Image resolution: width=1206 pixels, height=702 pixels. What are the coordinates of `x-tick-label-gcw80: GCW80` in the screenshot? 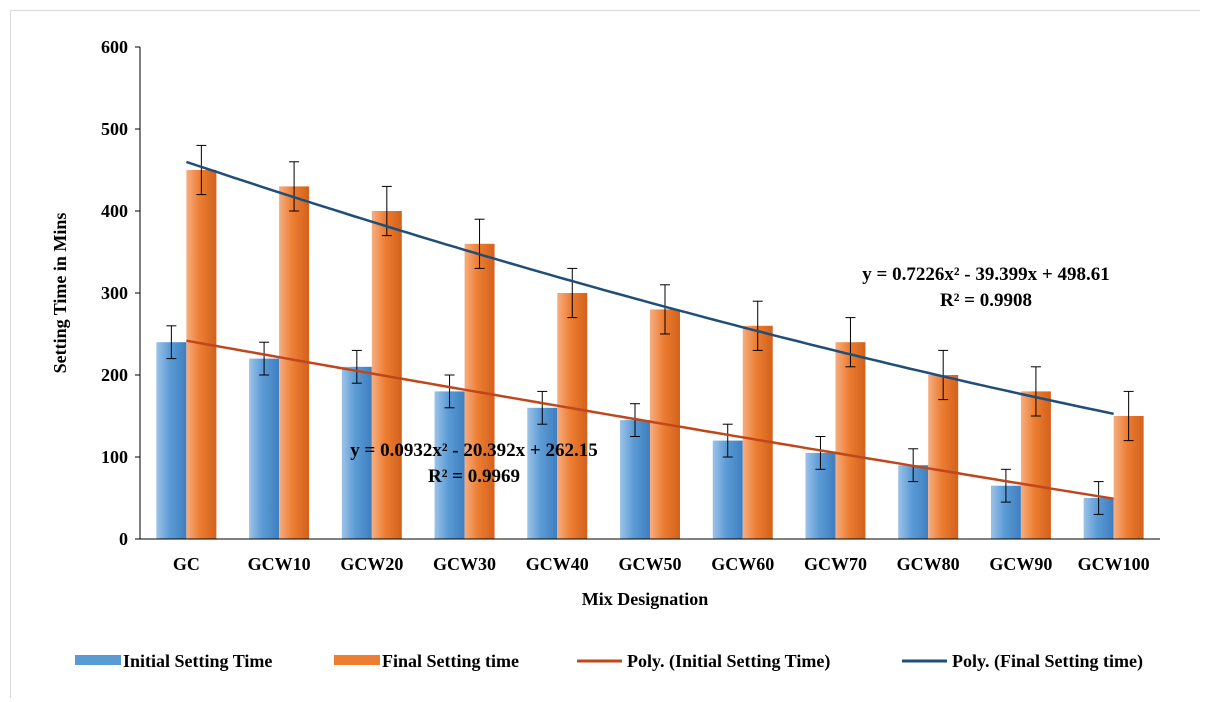 It's located at (928, 564).